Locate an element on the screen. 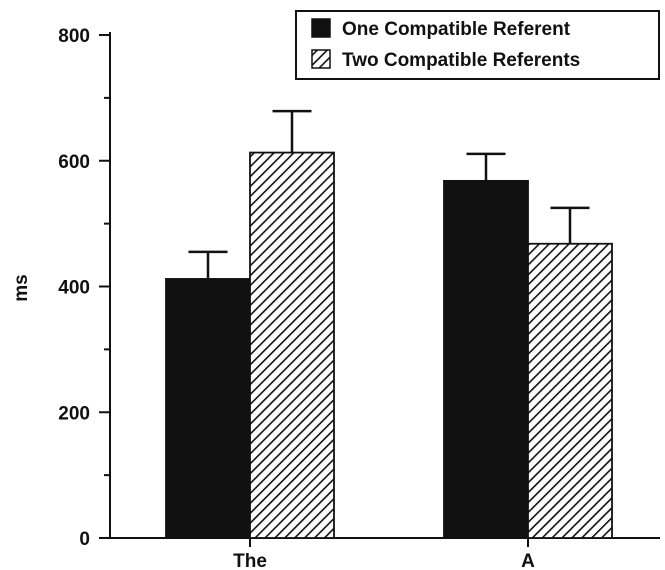 The image size is (665, 570). x-tick-label-the: The is located at coordinates (250, 560).